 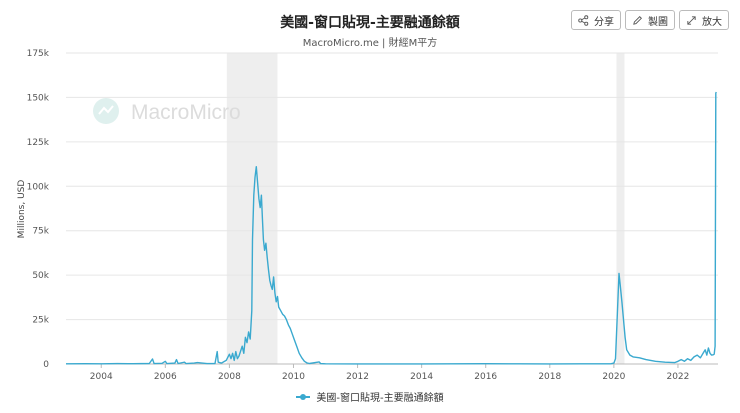 What do you see at coordinates (370, 23) in the screenshot?
I see `chart-title: 美國-窗口貼現-主要融通餘額` at bounding box center [370, 23].